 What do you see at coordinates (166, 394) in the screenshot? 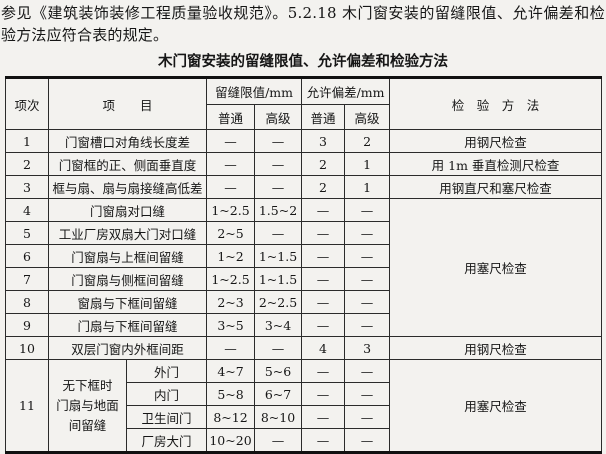
I see `sub-item-cell: 内门` at bounding box center [166, 394].